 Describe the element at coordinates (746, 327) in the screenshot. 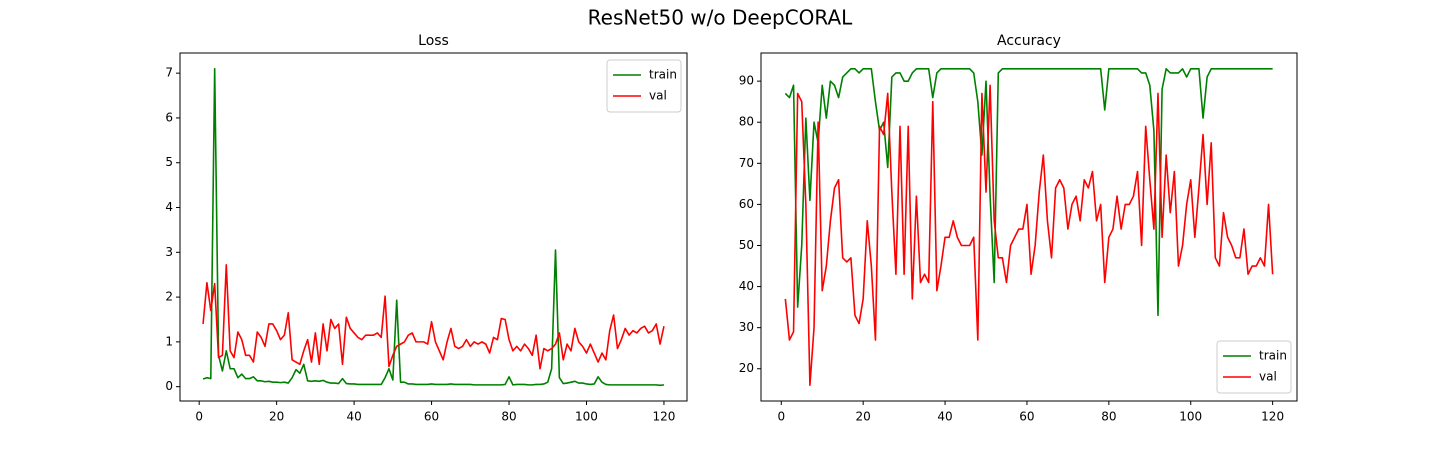

I see `y-tick-label: 30` at that location.